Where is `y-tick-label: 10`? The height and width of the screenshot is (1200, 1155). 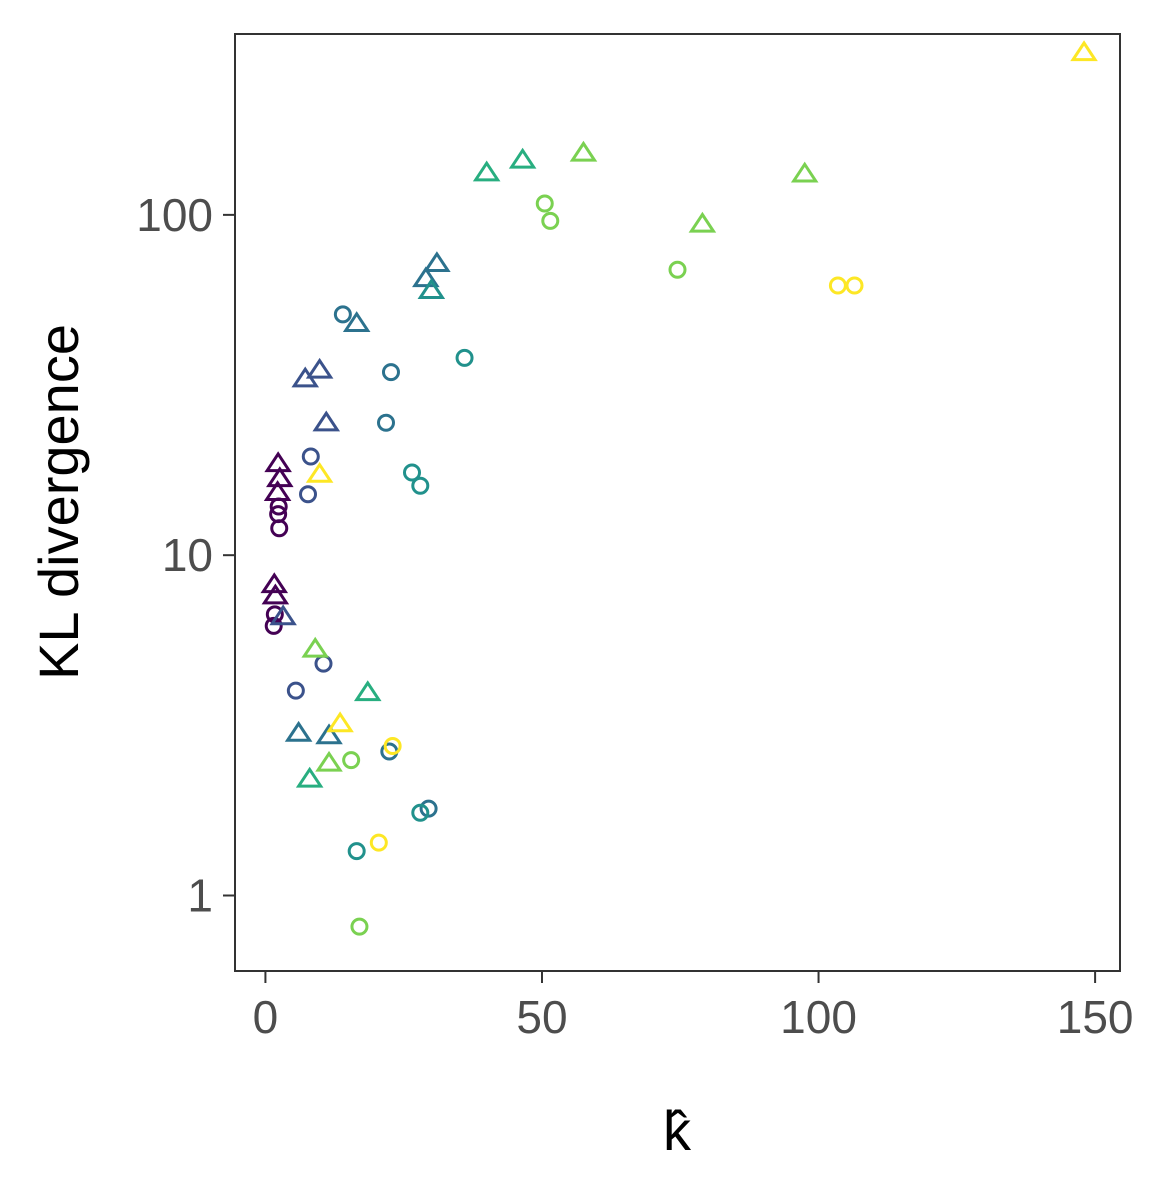
y-tick-label: 10 is located at coordinates (187, 555).